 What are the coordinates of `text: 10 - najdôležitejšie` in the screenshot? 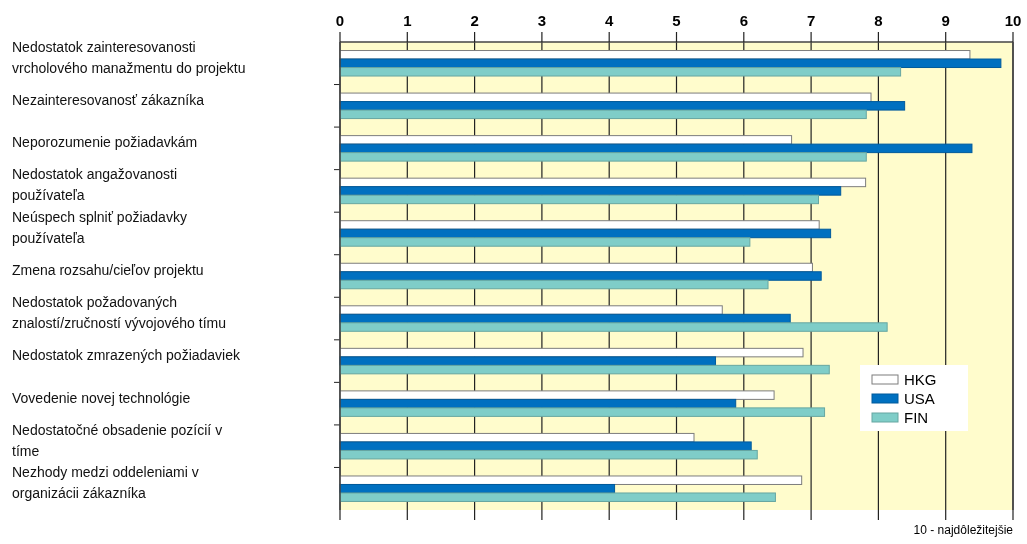 It's located at (963, 530).